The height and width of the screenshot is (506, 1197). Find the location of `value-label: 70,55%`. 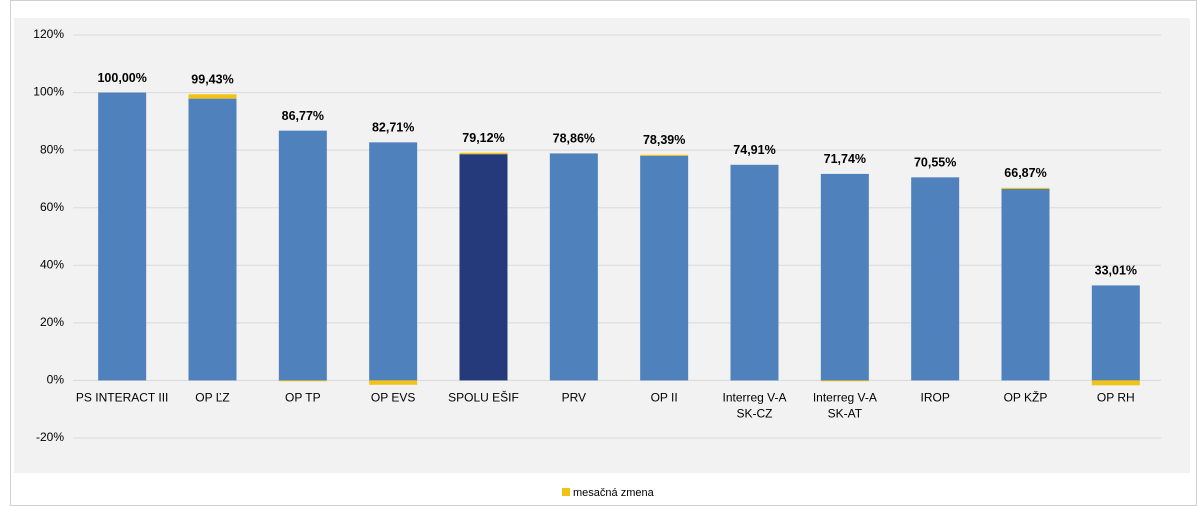

value-label: 70,55% is located at coordinates (935, 163).